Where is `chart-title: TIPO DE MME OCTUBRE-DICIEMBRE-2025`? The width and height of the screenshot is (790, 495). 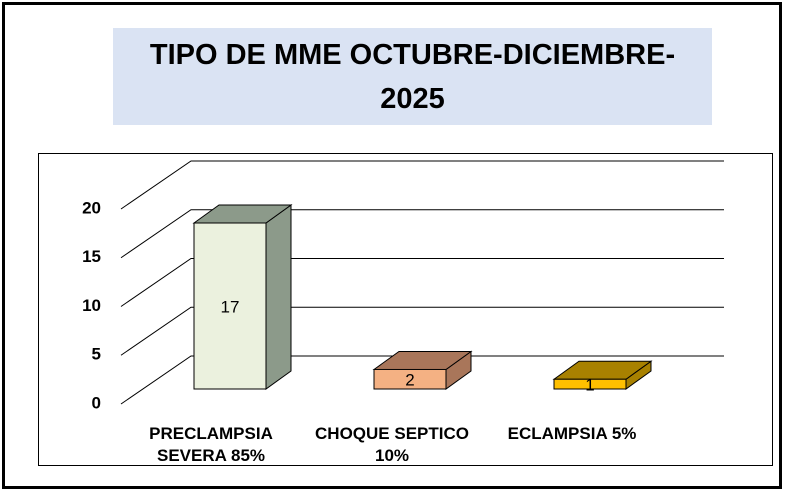
chart-title: TIPO DE MME OCTUBRE-DICIEMBRE-2025 is located at coordinates (412, 76).